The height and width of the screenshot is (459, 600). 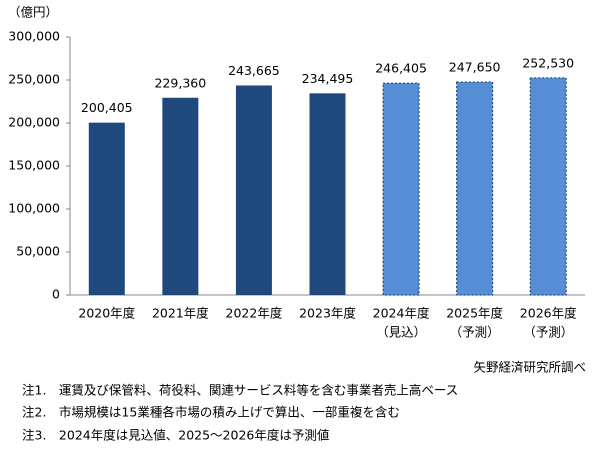 What do you see at coordinates (211, 412) in the screenshot?
I see `note: 注2. 市場規模は15業種各市場の積み上げで算出、一部重複を含む` at bounding box center [211, 412].